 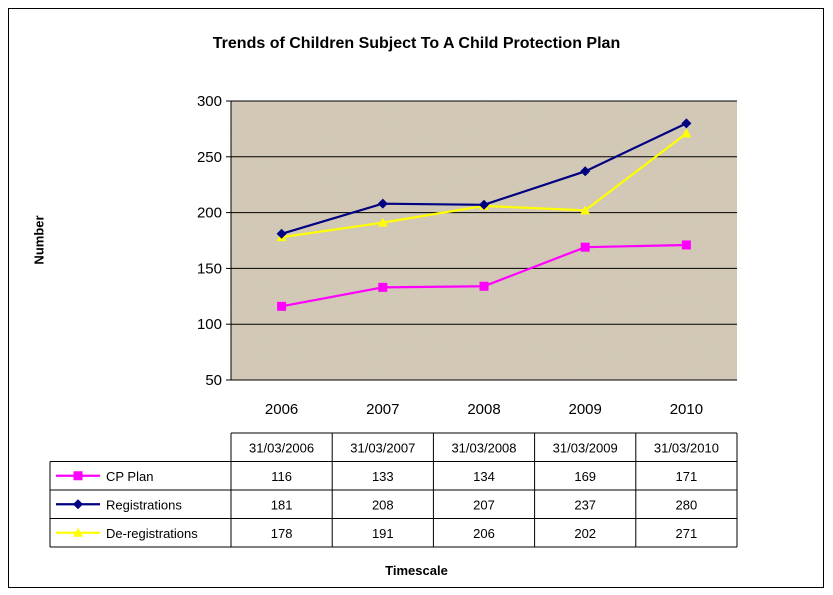 What do you see at coordinates (382, 447) in the screenshot?
I see `table-header: 31/03/2007` at bounding box center [382, 447].